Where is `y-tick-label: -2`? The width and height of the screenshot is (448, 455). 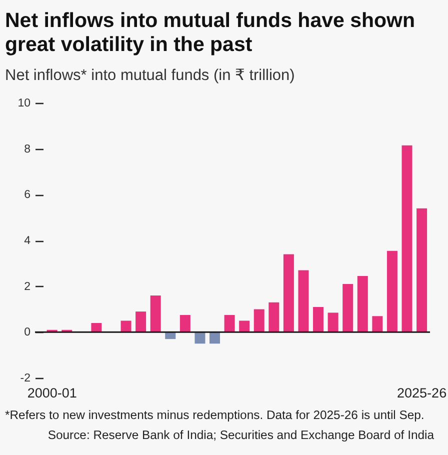 y-tick-label: -2 is located at coordinates (25, 378).